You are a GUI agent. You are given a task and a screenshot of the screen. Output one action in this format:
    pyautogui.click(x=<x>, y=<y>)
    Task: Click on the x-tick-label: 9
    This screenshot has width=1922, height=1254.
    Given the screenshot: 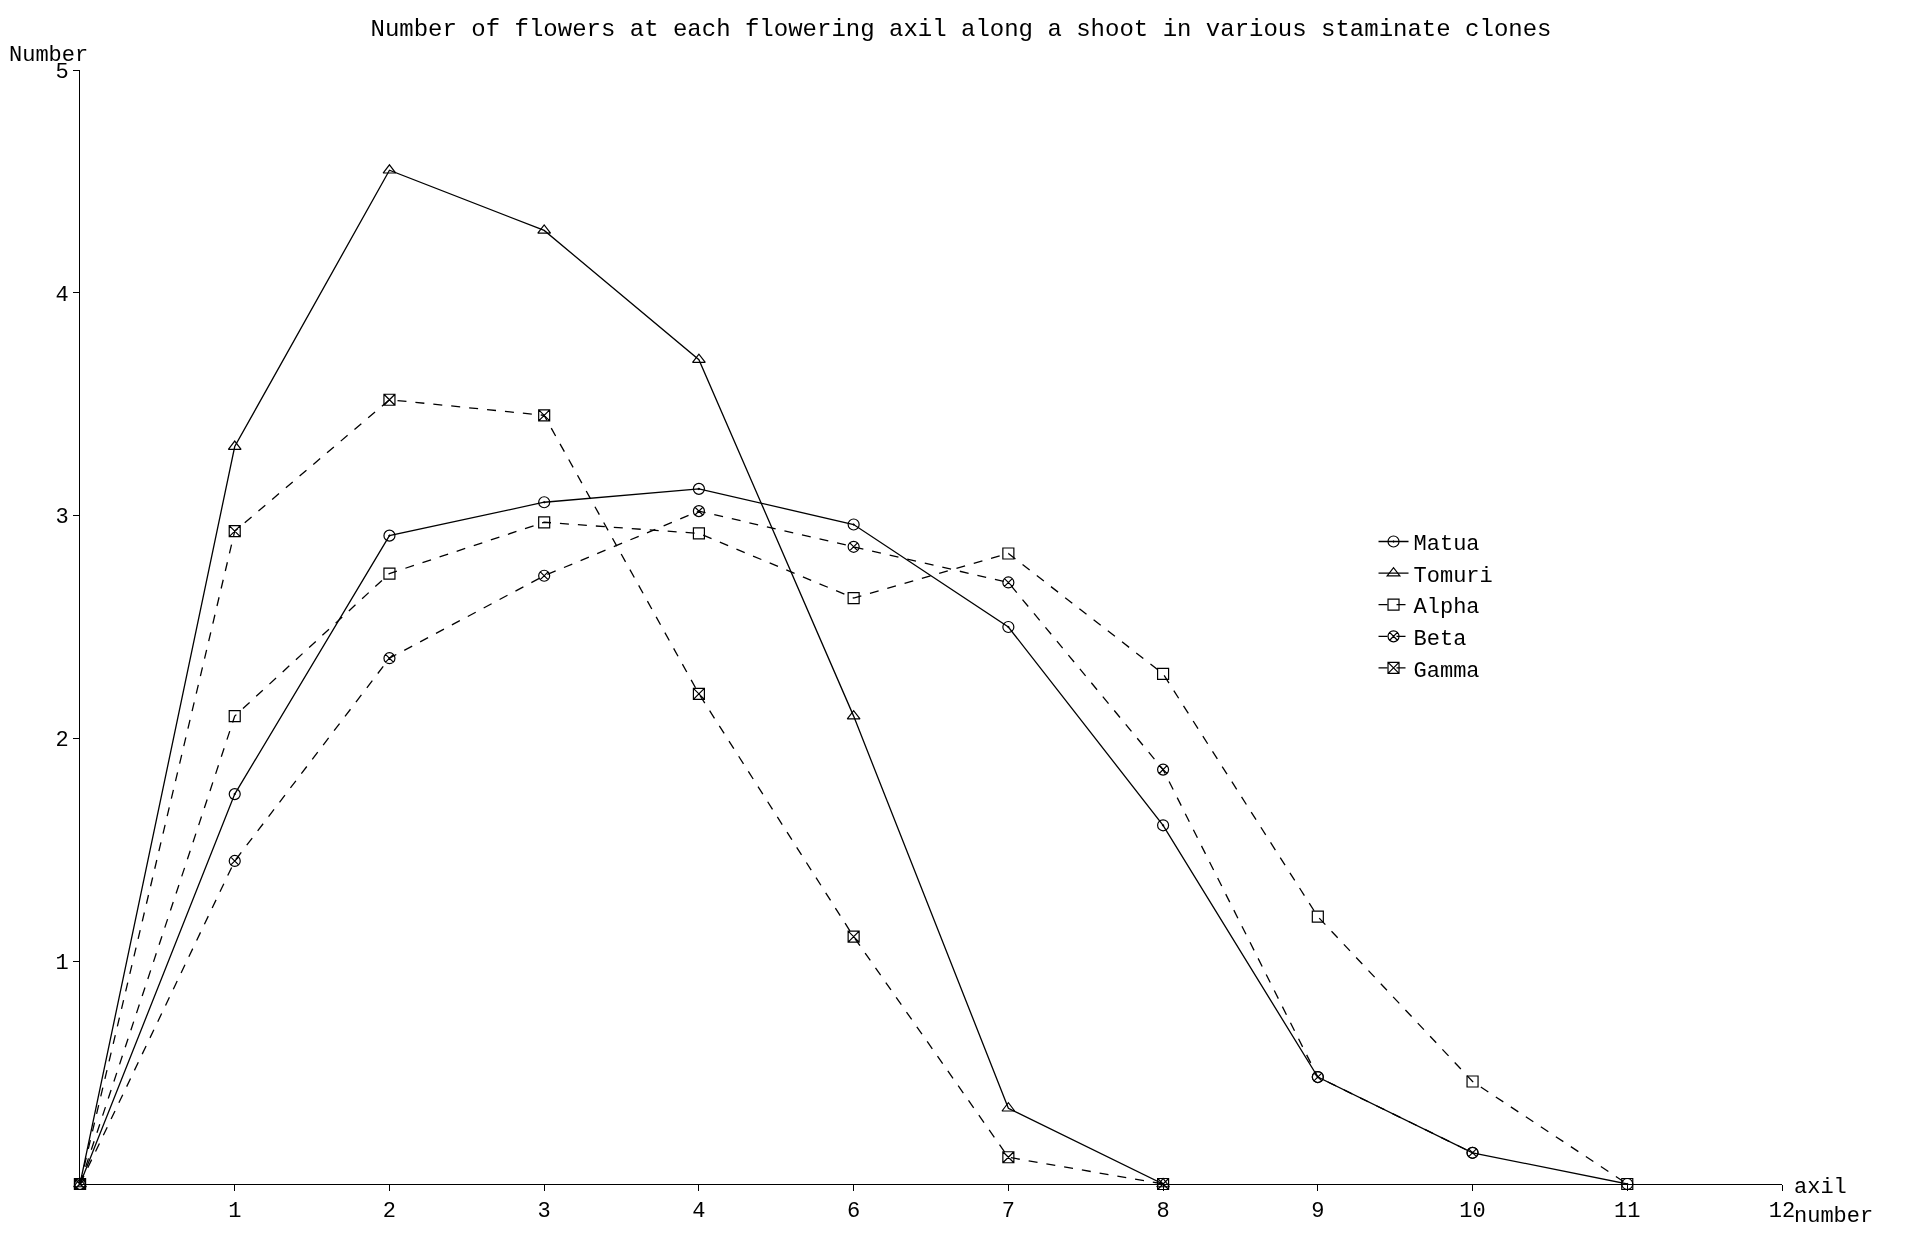 What is the action you would take?
    pyautogui.click(x=1318, y=1212)
    